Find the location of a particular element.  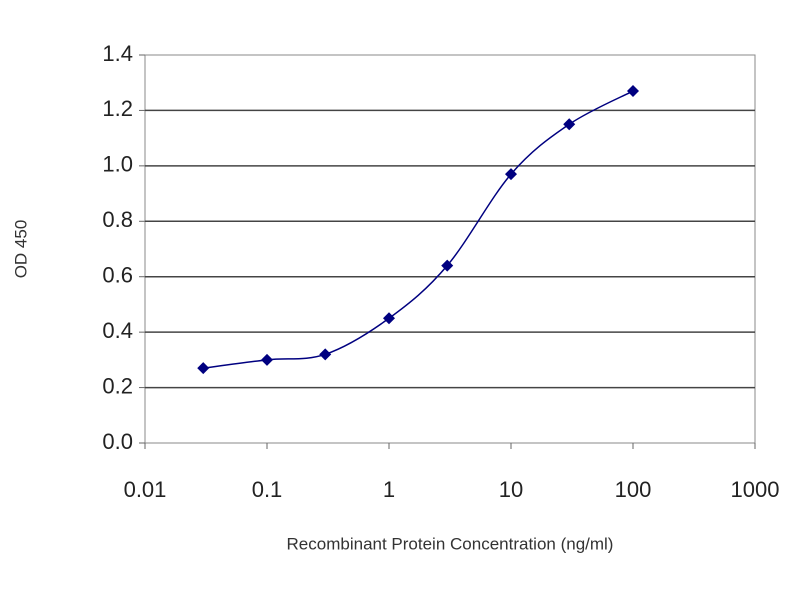

x-tick-label: 0.1 is located at coordinates (267, 489).